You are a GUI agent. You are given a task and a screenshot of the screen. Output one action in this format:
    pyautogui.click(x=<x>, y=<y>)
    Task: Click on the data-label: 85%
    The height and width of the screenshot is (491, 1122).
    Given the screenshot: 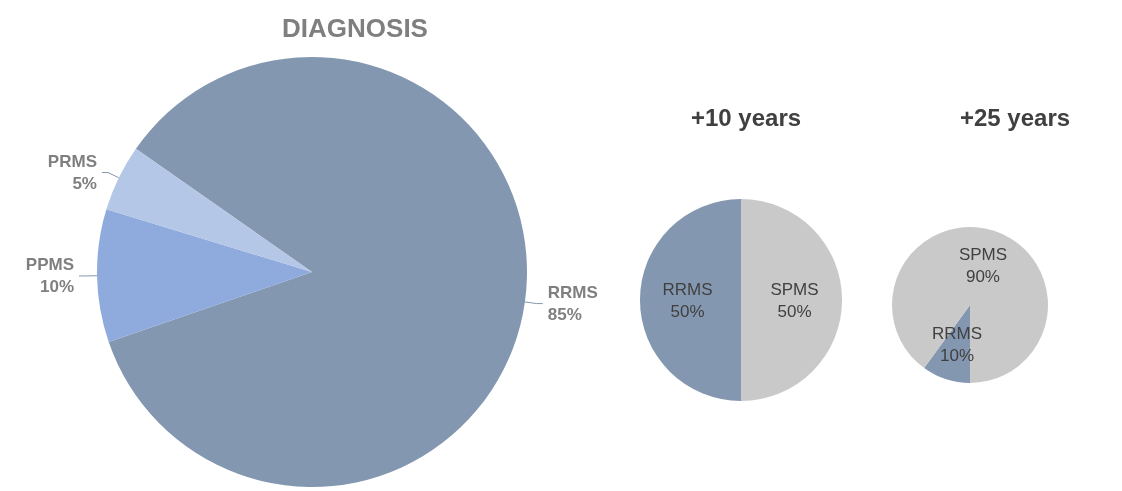 What is the action you would take?
    pyautogui.click(x=564, y=315)
    